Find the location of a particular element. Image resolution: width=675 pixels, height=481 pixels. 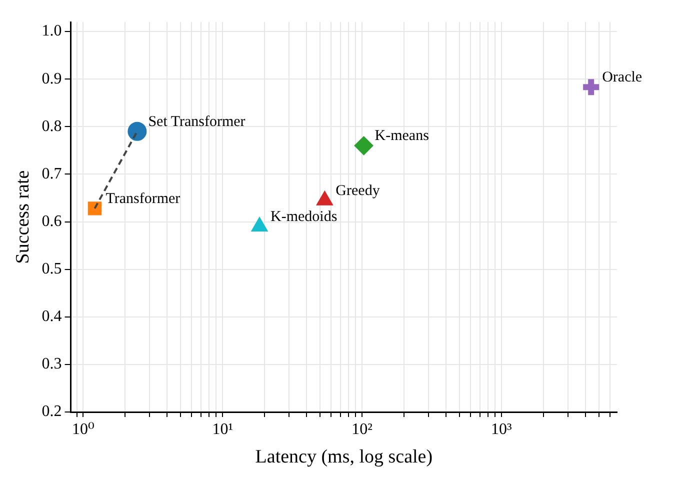

x-tick-label: 10¹ is located at coordinates (223, 429).